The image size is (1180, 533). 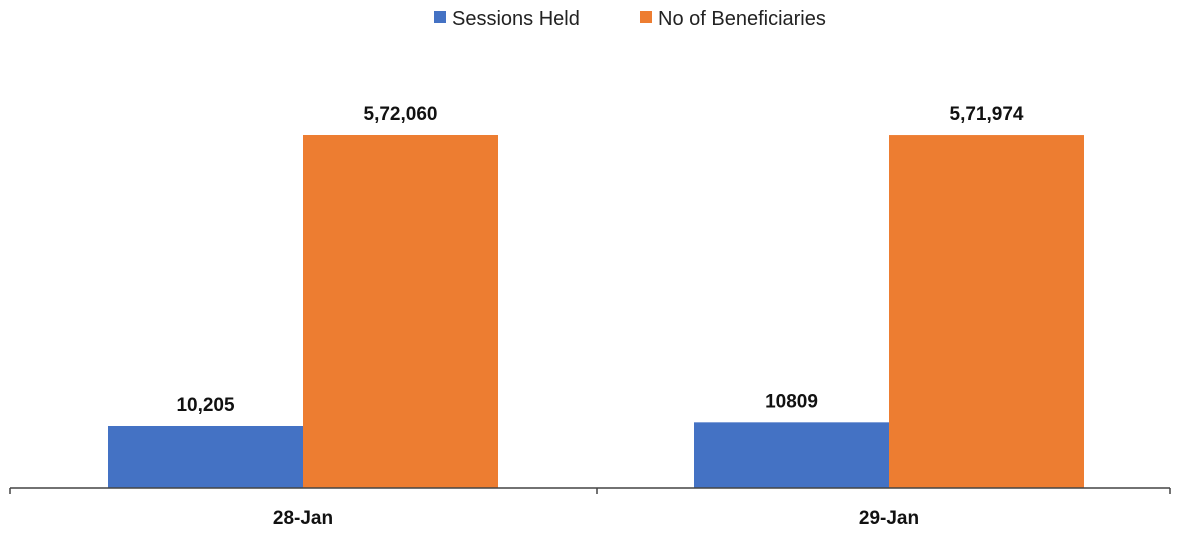 What do you see at coordinates (400, 311) in the screenshot?
I see `bar-beneficiaries-28-jan` at bounding box center [400, 311].